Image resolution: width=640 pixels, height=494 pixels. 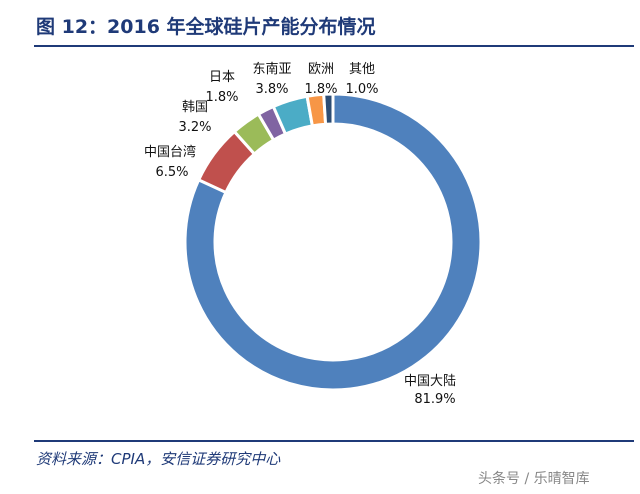 I want to click on slice-value-text: 81.9%, so click(x=434, y=399).